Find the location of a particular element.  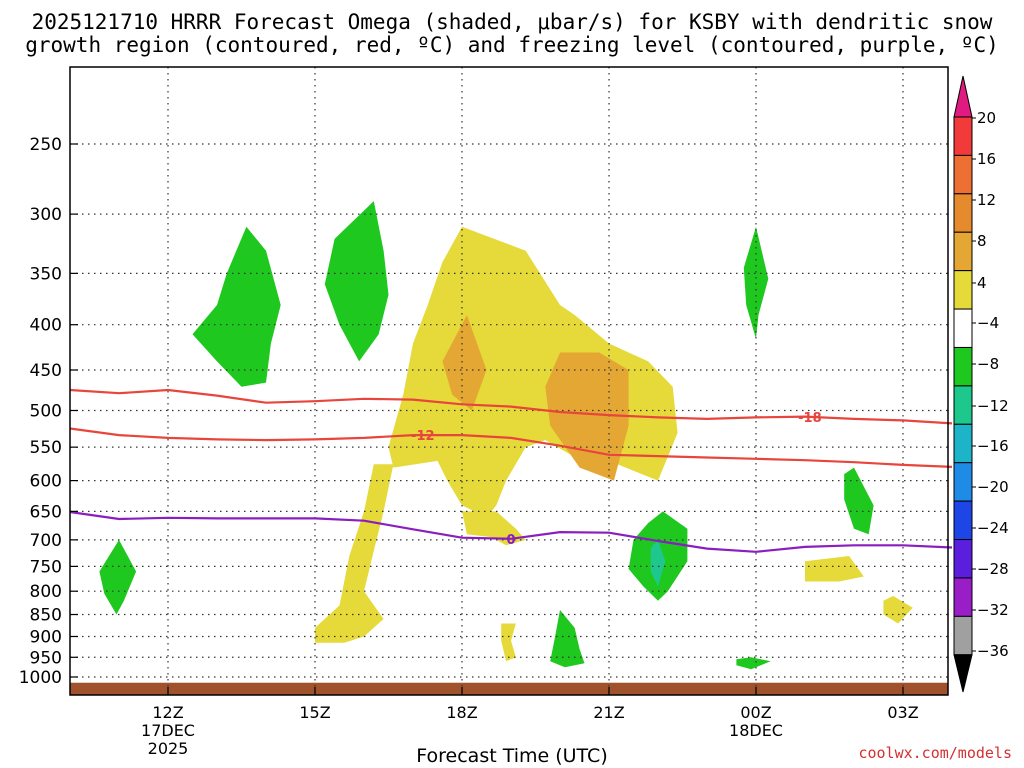

freezing-level-contour-label: 0 is located at coordinates (510, 540).